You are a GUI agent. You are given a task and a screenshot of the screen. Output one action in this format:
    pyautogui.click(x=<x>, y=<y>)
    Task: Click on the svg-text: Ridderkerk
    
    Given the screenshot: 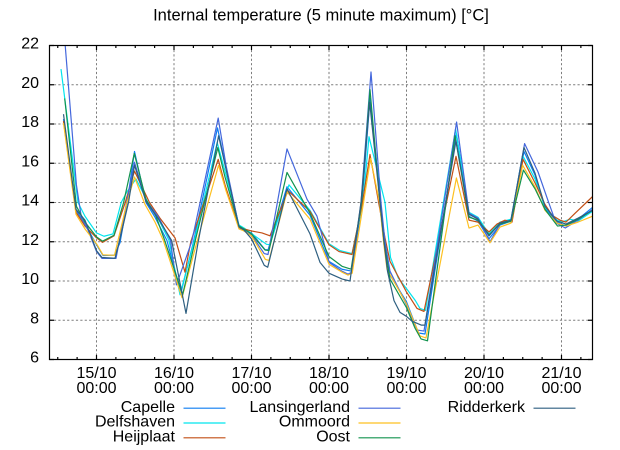 What is the action you would take?
    pyautogui.click(x=487, y=407)
    